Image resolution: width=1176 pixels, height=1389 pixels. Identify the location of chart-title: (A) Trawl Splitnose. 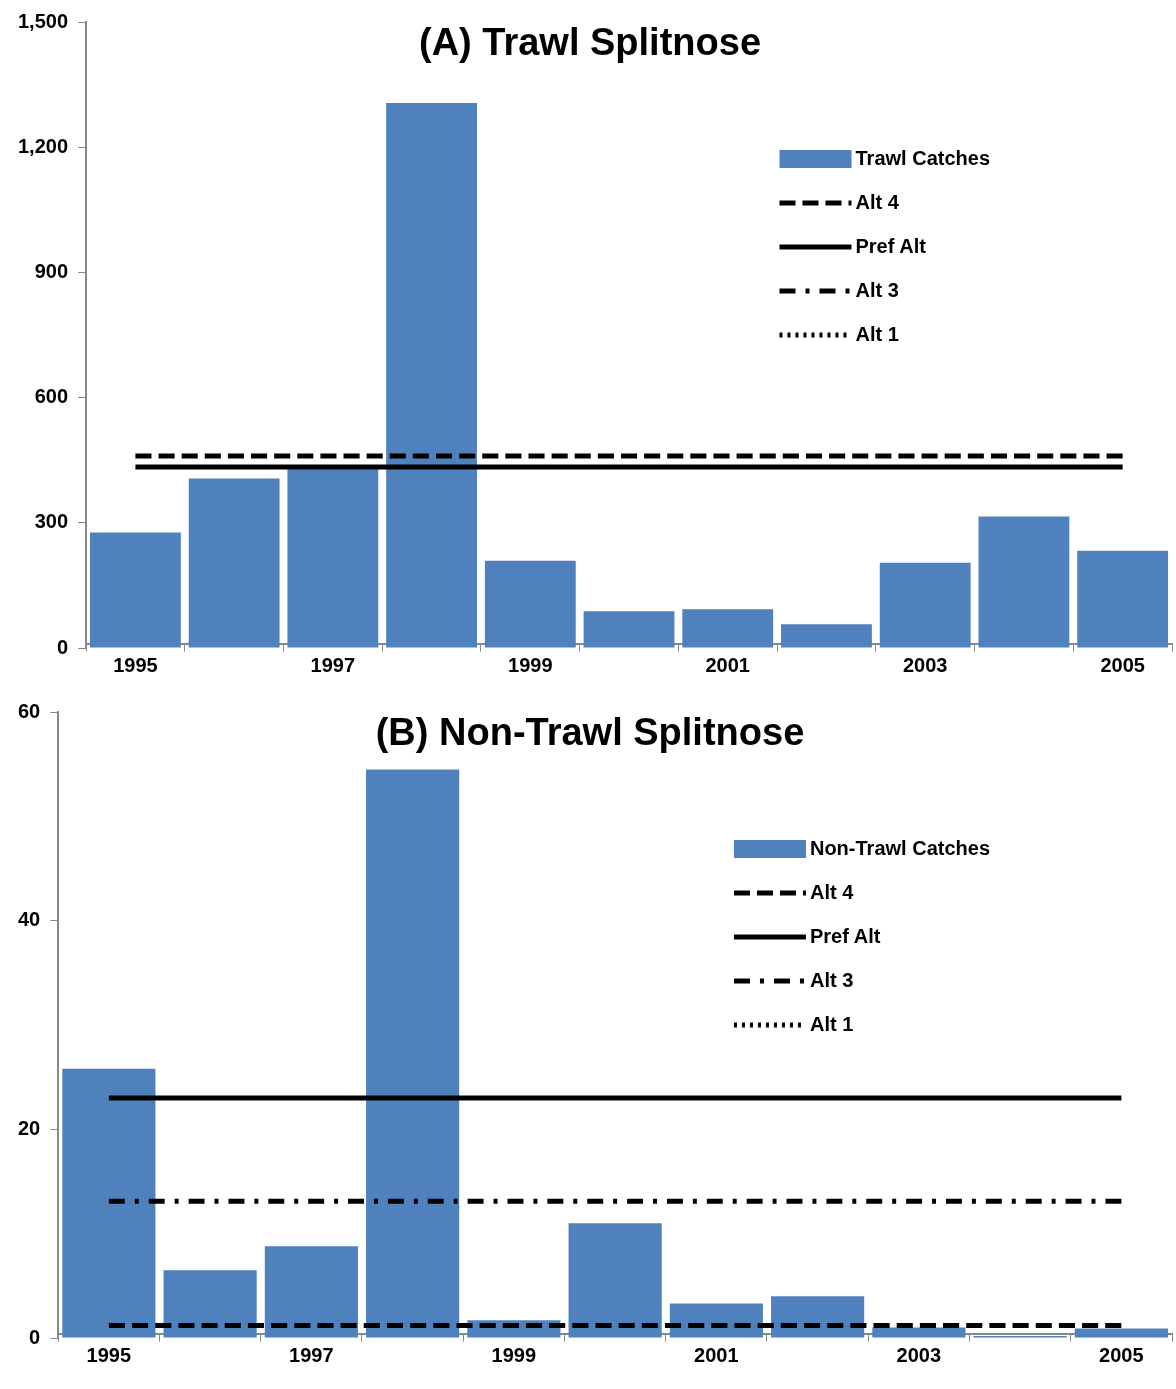
(590, 42).